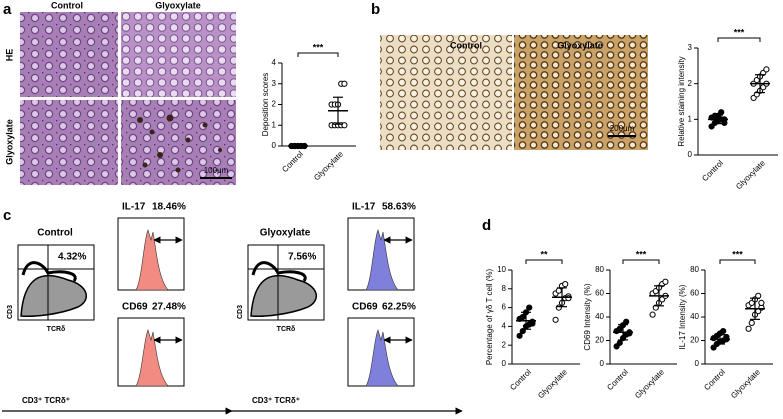 This screenshot has height=419, width=783. Describe the element at coordinates (489, 316) in the screenshot. I see `y-axis-label: Percentage of γδ T cell (%)` at that location.